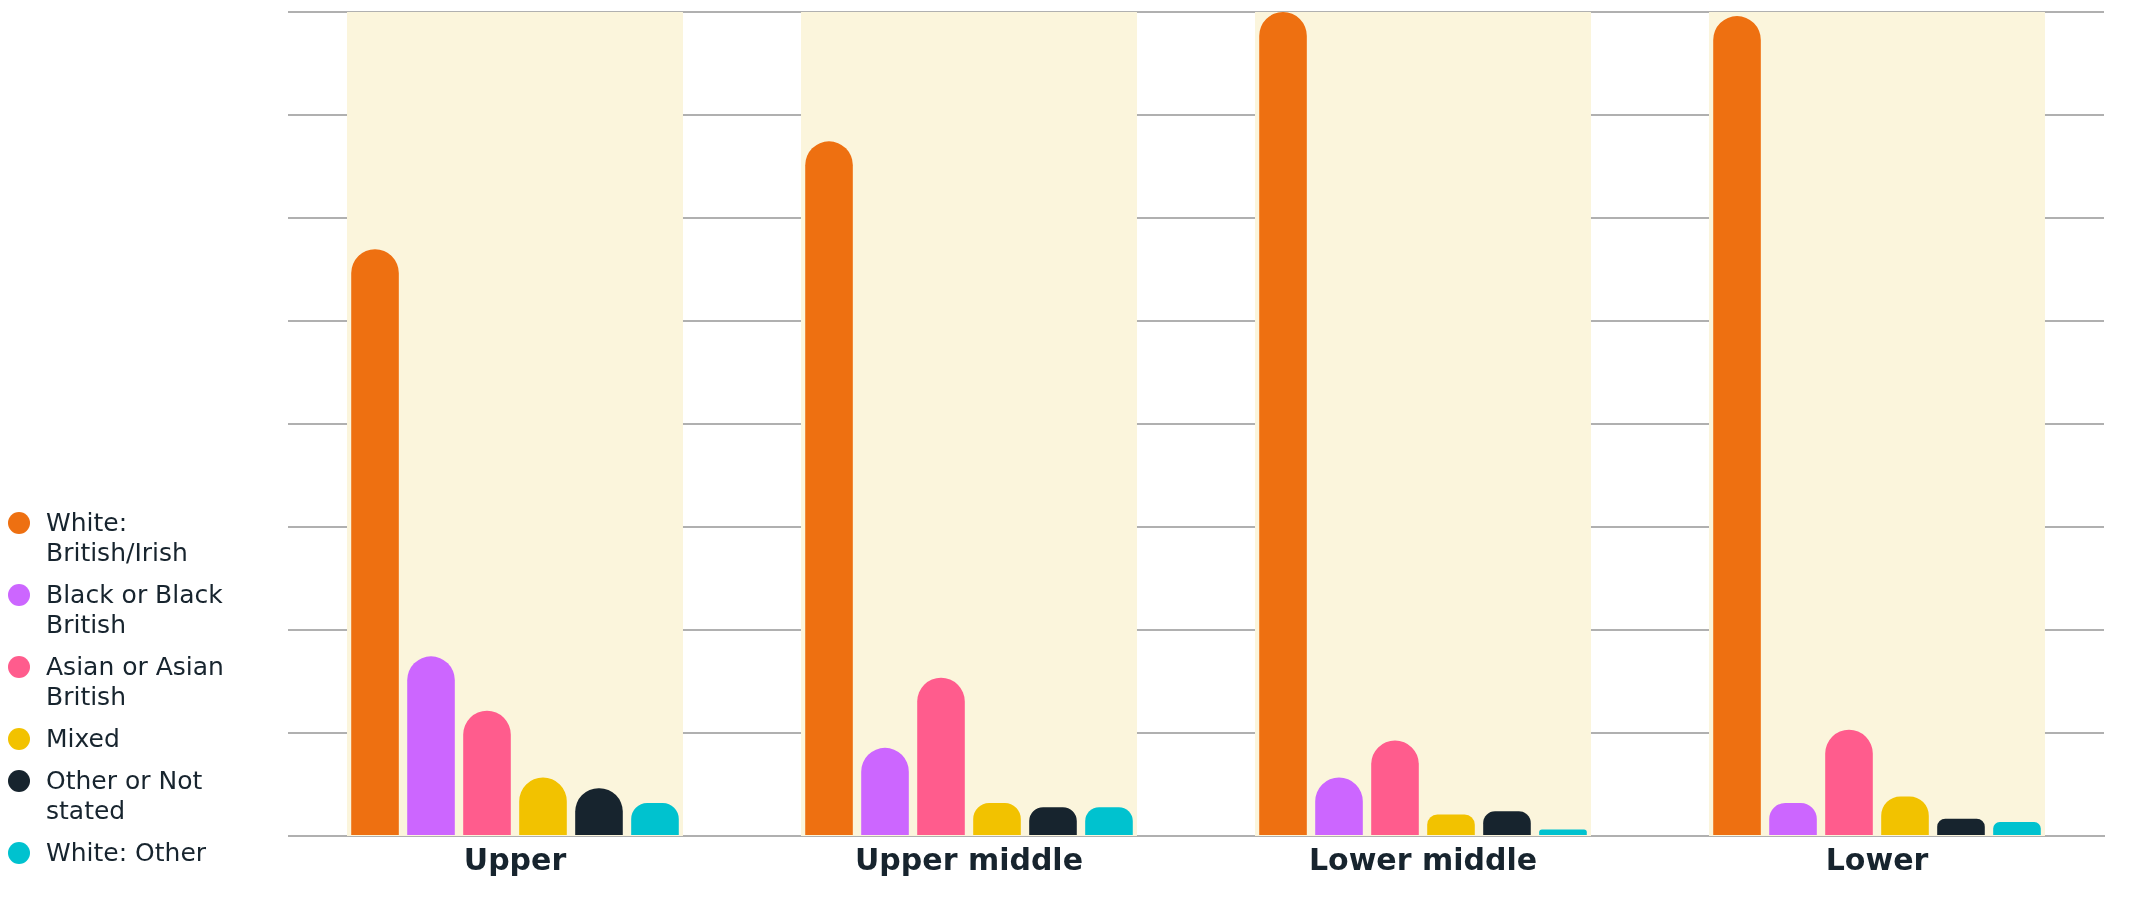 This screenshot has width=2134, height=898. I want to click on x-tick-label: Lower middle, so click(1423, 859).